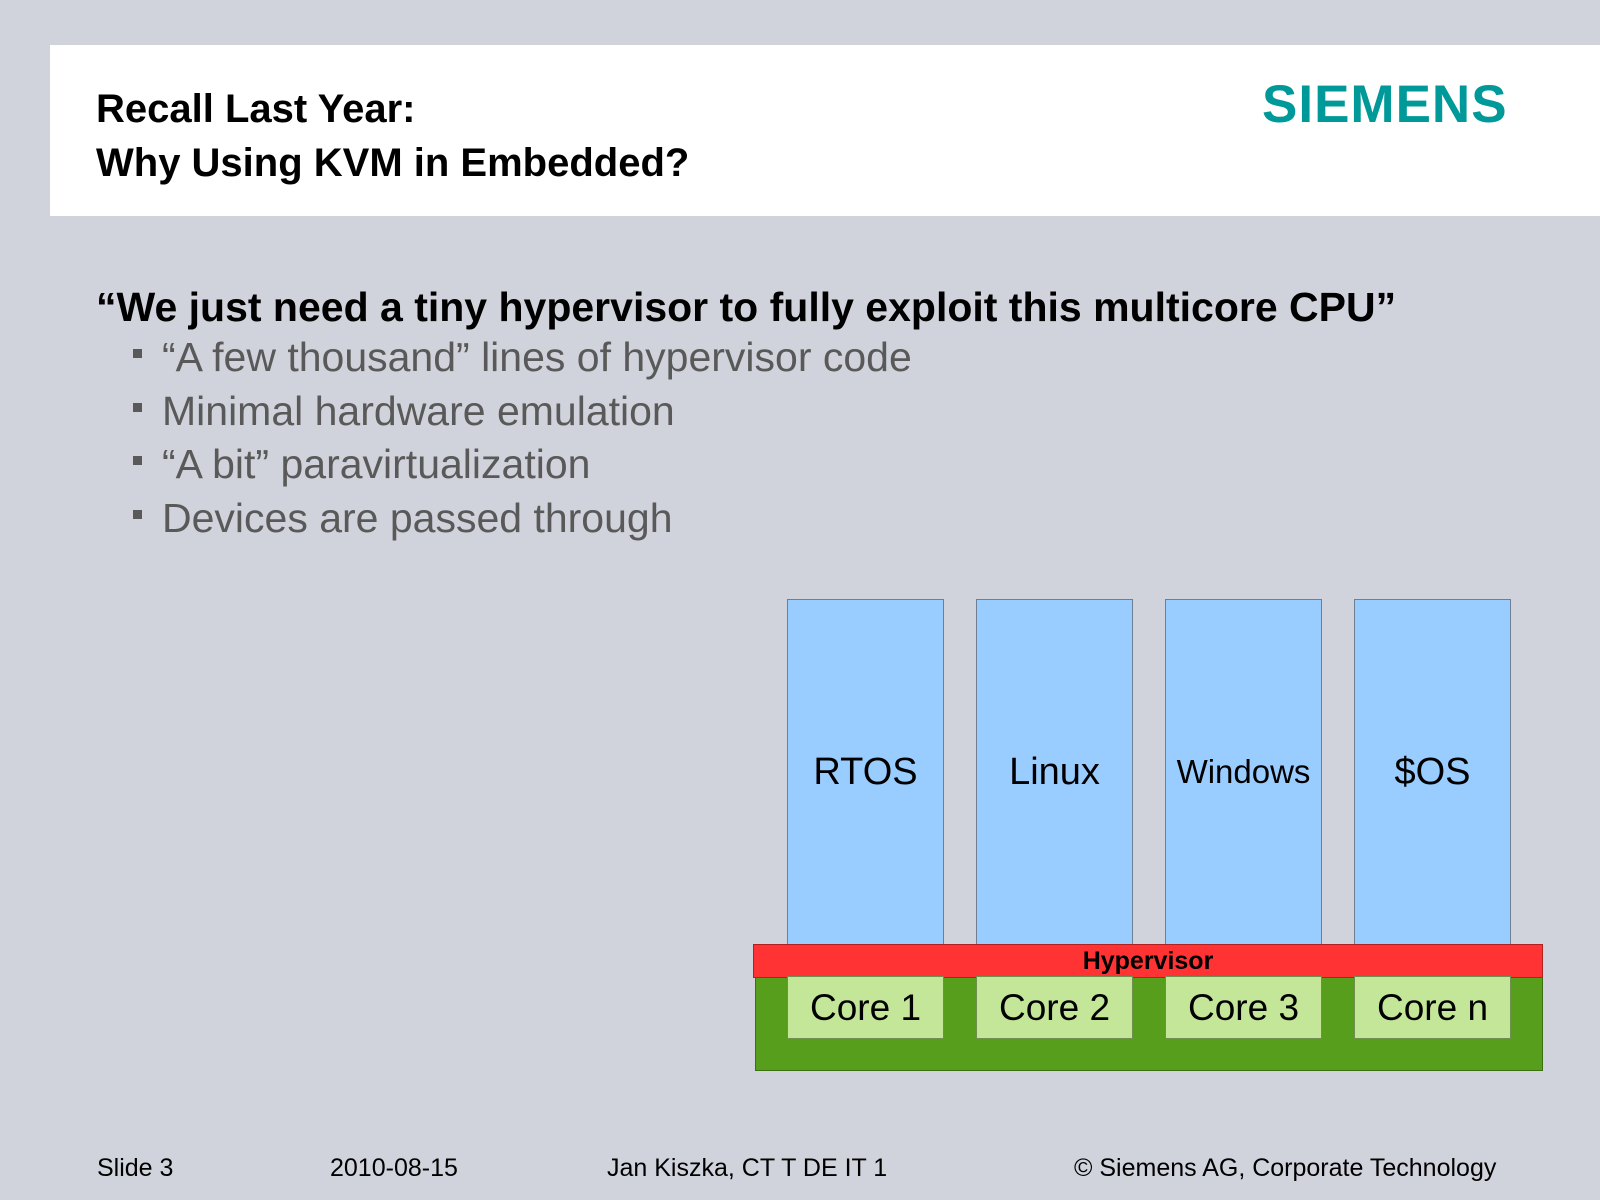  What do you see at coordinates (256, 109) in the screenshot?
I see `title-line-1: Recall Last Year:` at bounding box center [256, 109].